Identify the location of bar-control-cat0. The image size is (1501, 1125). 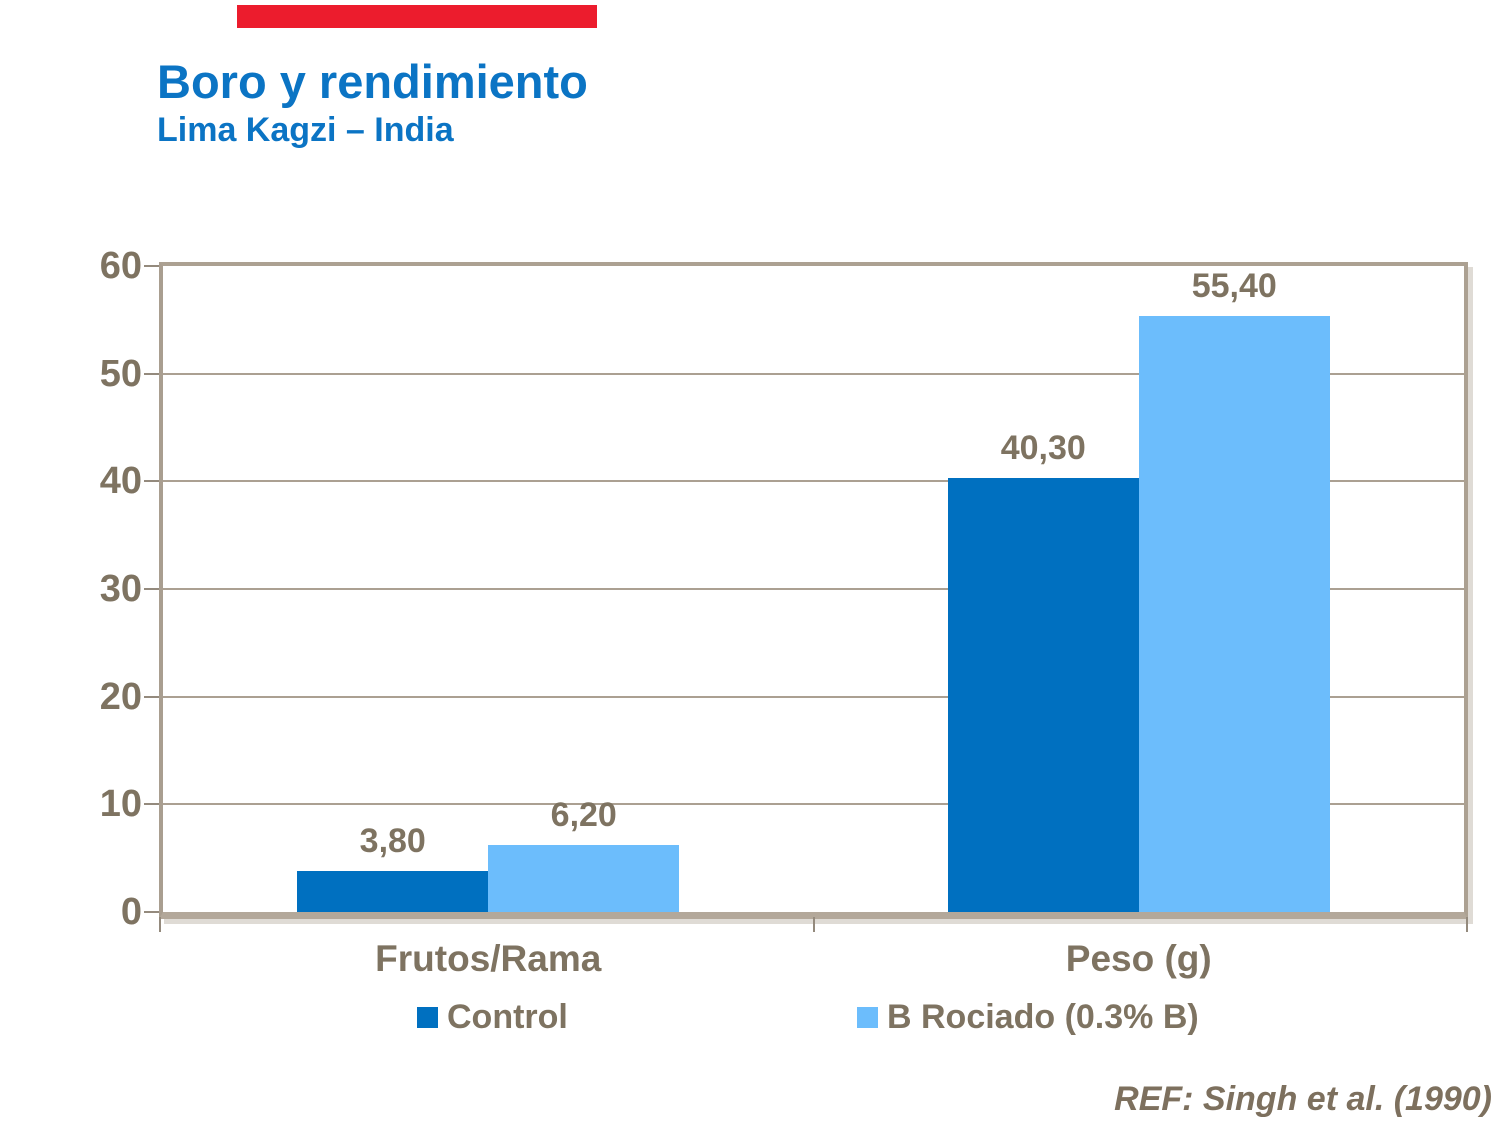
(393, 891).